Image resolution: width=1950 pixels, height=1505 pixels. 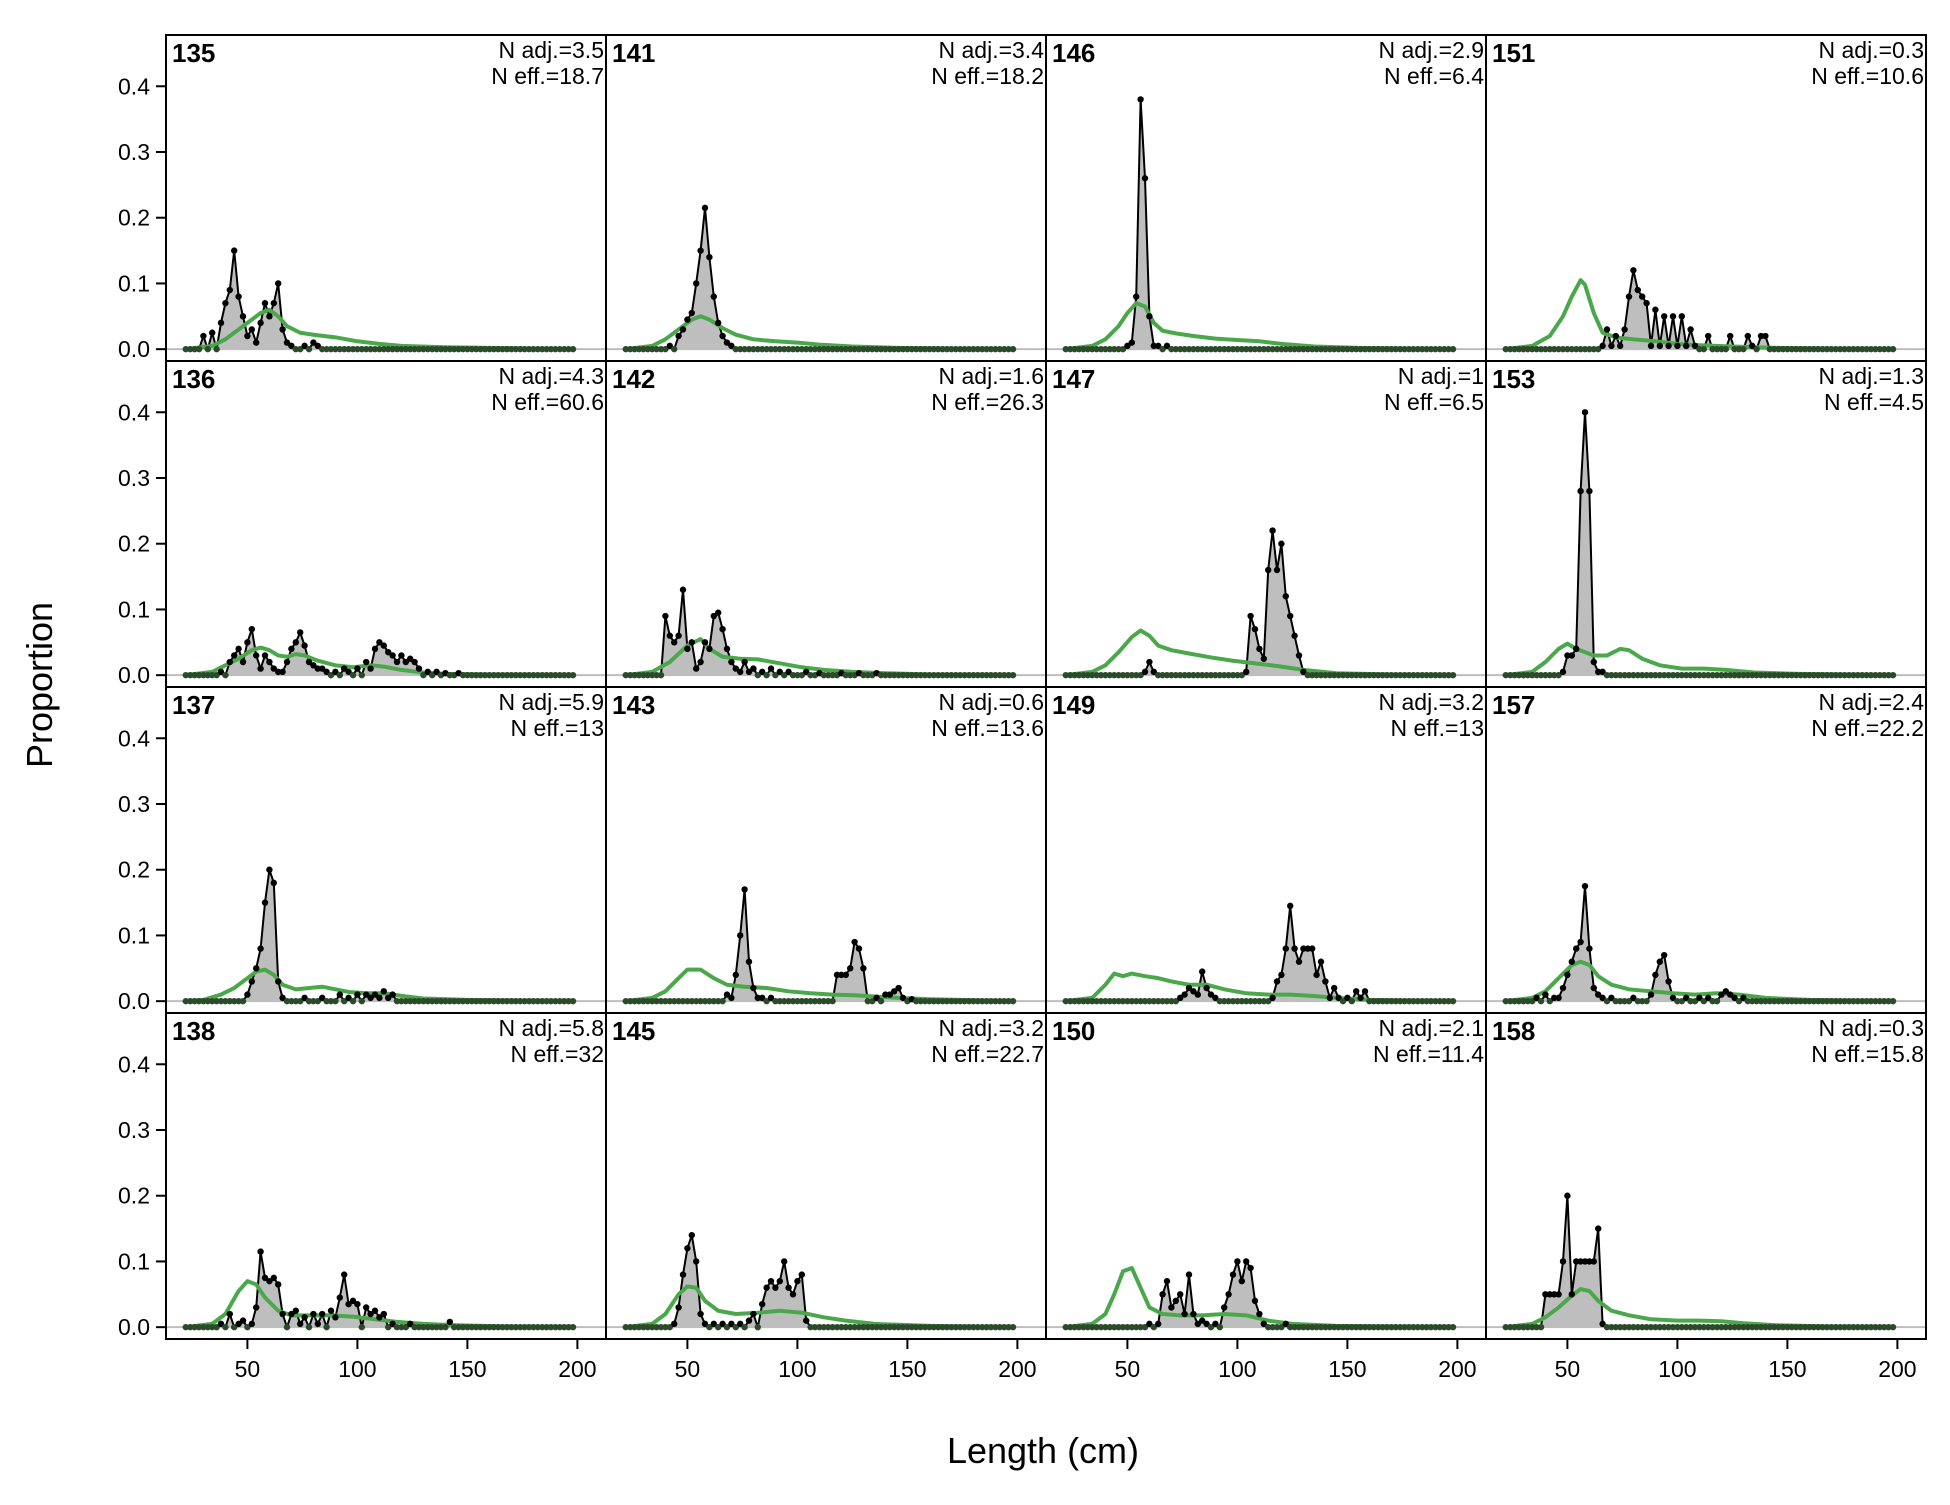 What do you see at coordinates (1457, 1369) in the screenshot?
I see `x-tick-label: 200` at bounding box center [1457, 1369].